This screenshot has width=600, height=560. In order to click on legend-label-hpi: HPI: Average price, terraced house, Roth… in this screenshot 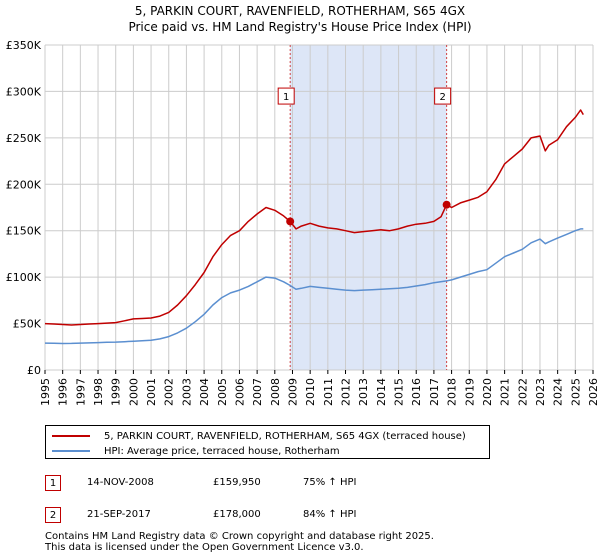, I will do `click(222, 451)`.